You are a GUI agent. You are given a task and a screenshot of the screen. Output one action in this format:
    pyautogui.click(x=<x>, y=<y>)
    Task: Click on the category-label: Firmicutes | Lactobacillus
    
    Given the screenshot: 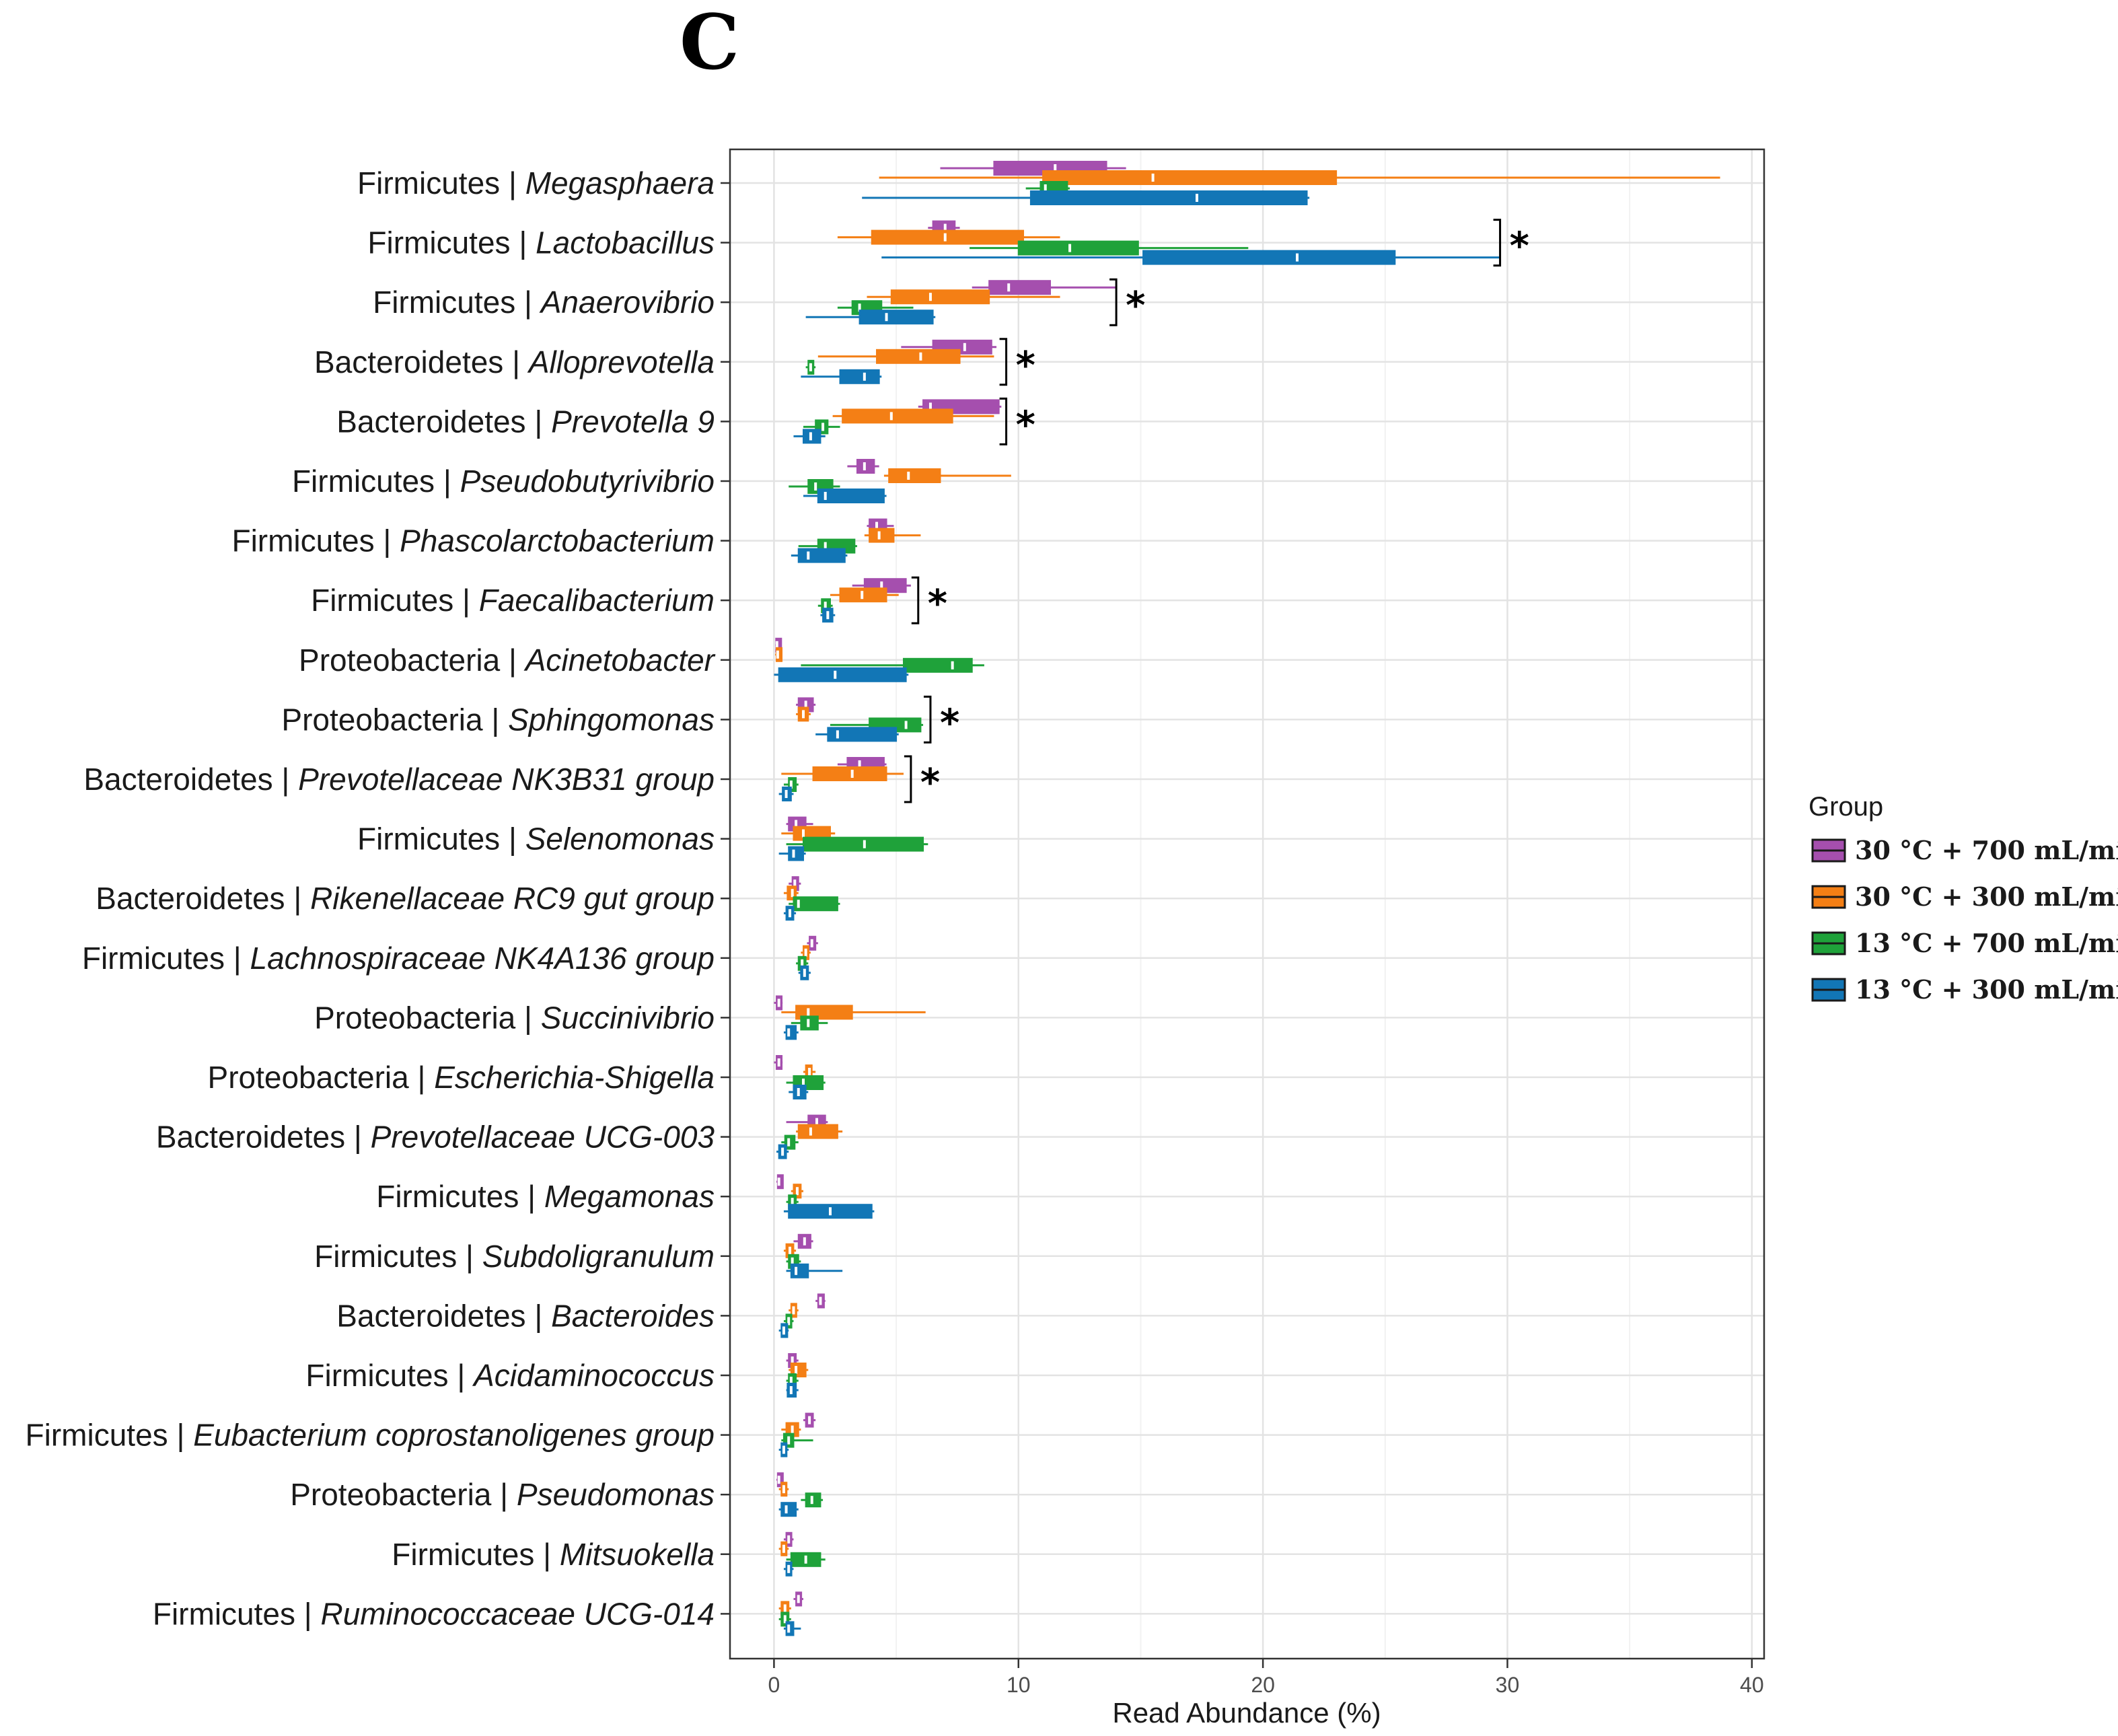 What is the action you would take?
    pyautogui.click(x=541, y=242)
    